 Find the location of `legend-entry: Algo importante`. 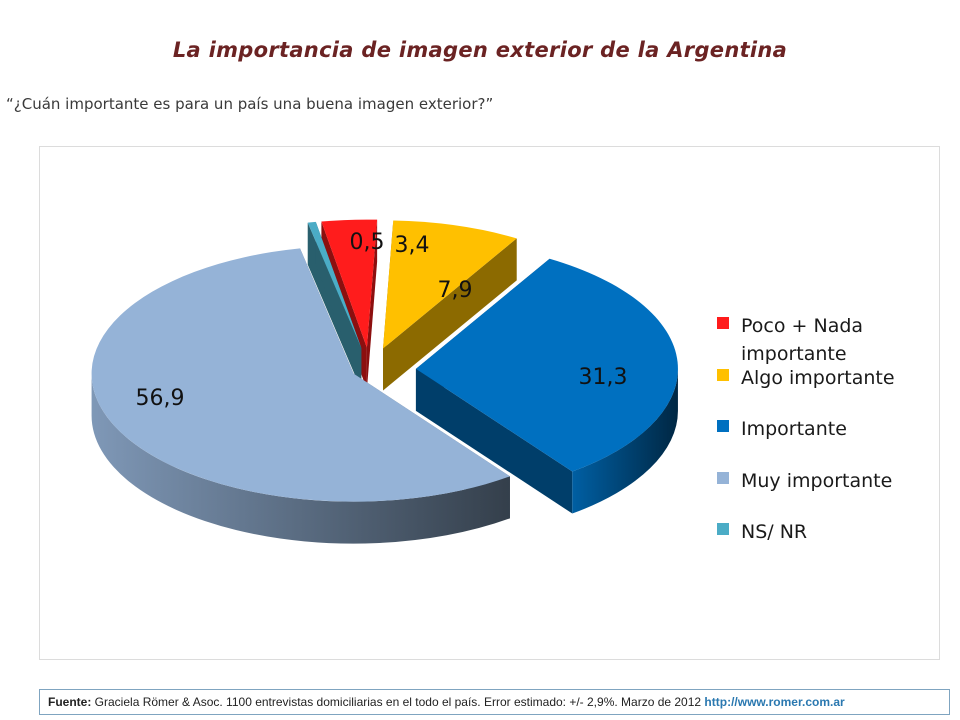

legend-entry: Algo importante is located at coordinates (806, 378).